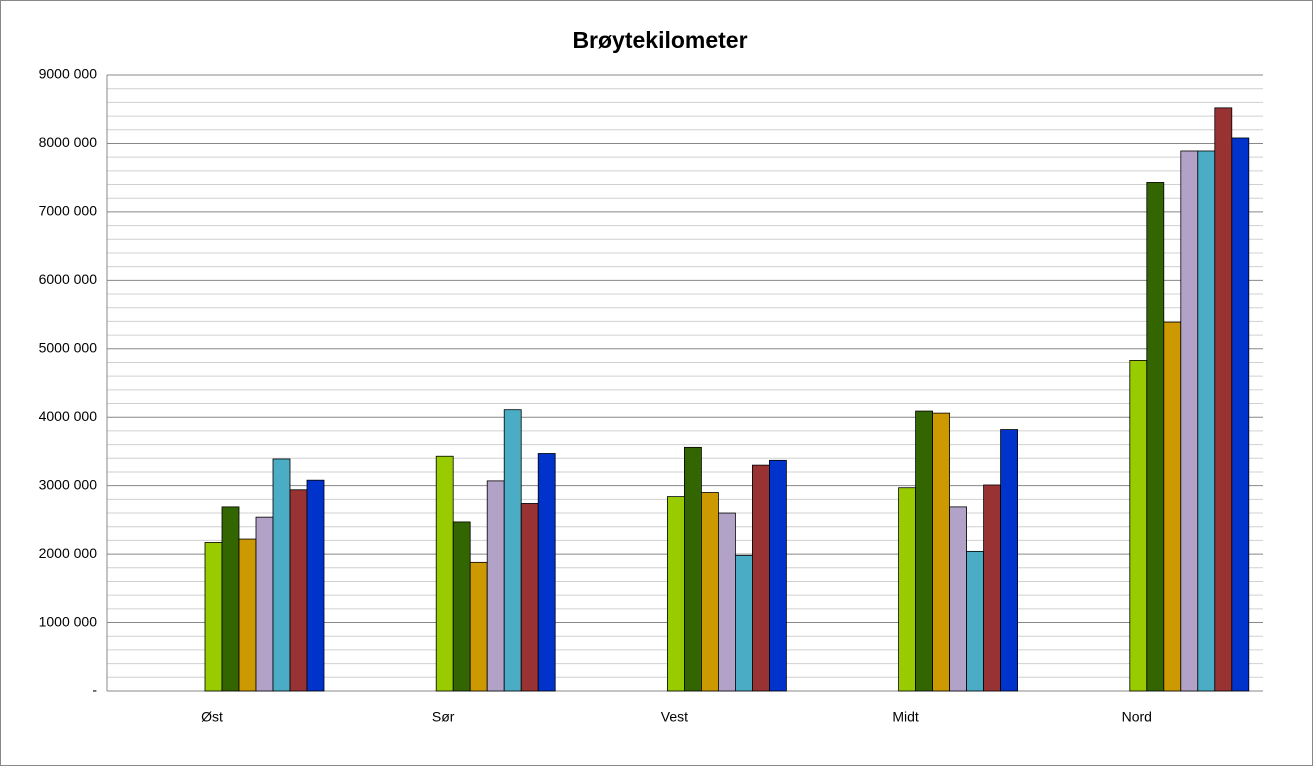 This screenshot has height=767, width=1314. I want to click on y-tick-label: -, so click(94, 690).